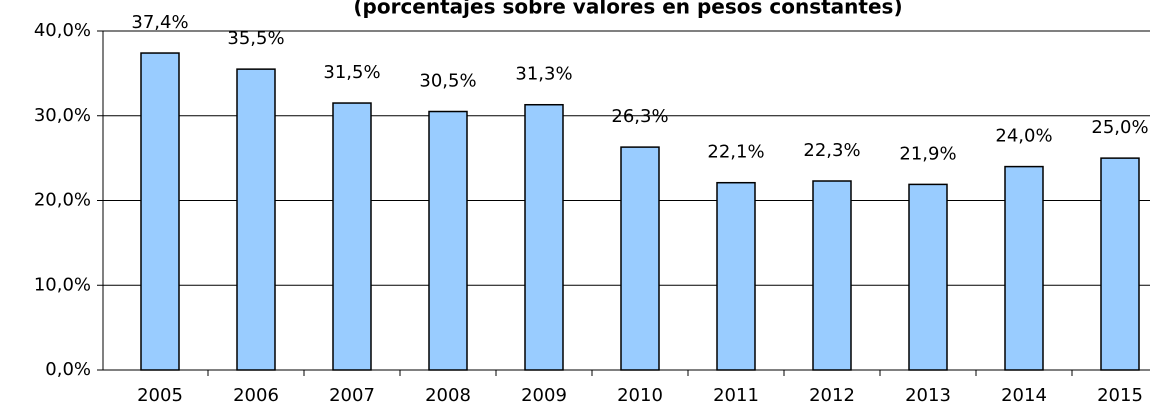  I want to click on x-tick-label: 2013, so click(928, 395).